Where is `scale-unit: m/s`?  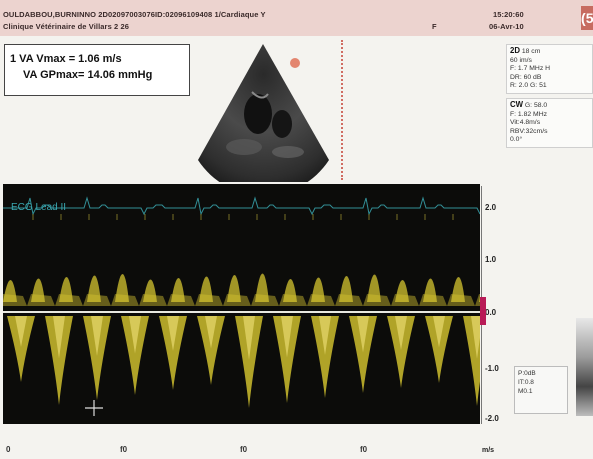 scale-unit: m/s is located at coordinates (488, 450).